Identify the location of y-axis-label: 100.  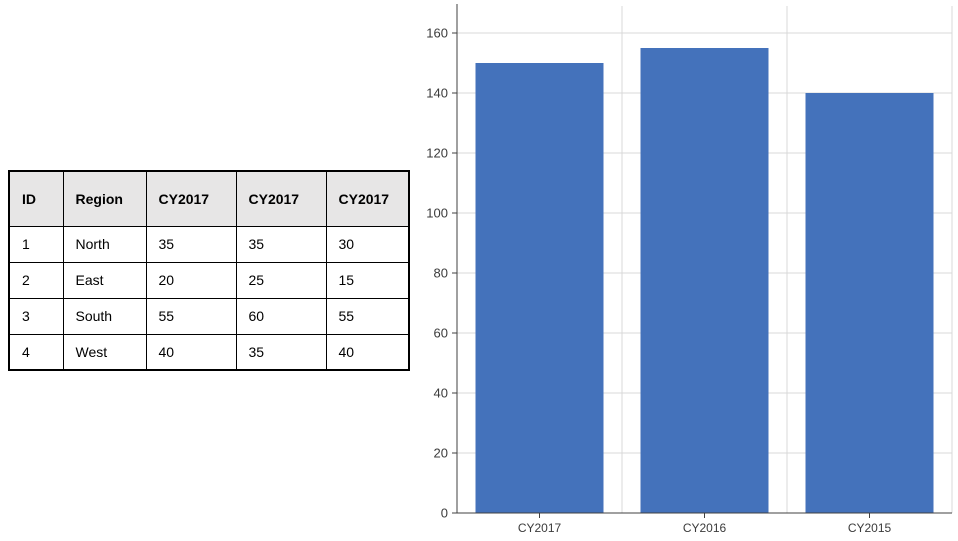
(437, 213).